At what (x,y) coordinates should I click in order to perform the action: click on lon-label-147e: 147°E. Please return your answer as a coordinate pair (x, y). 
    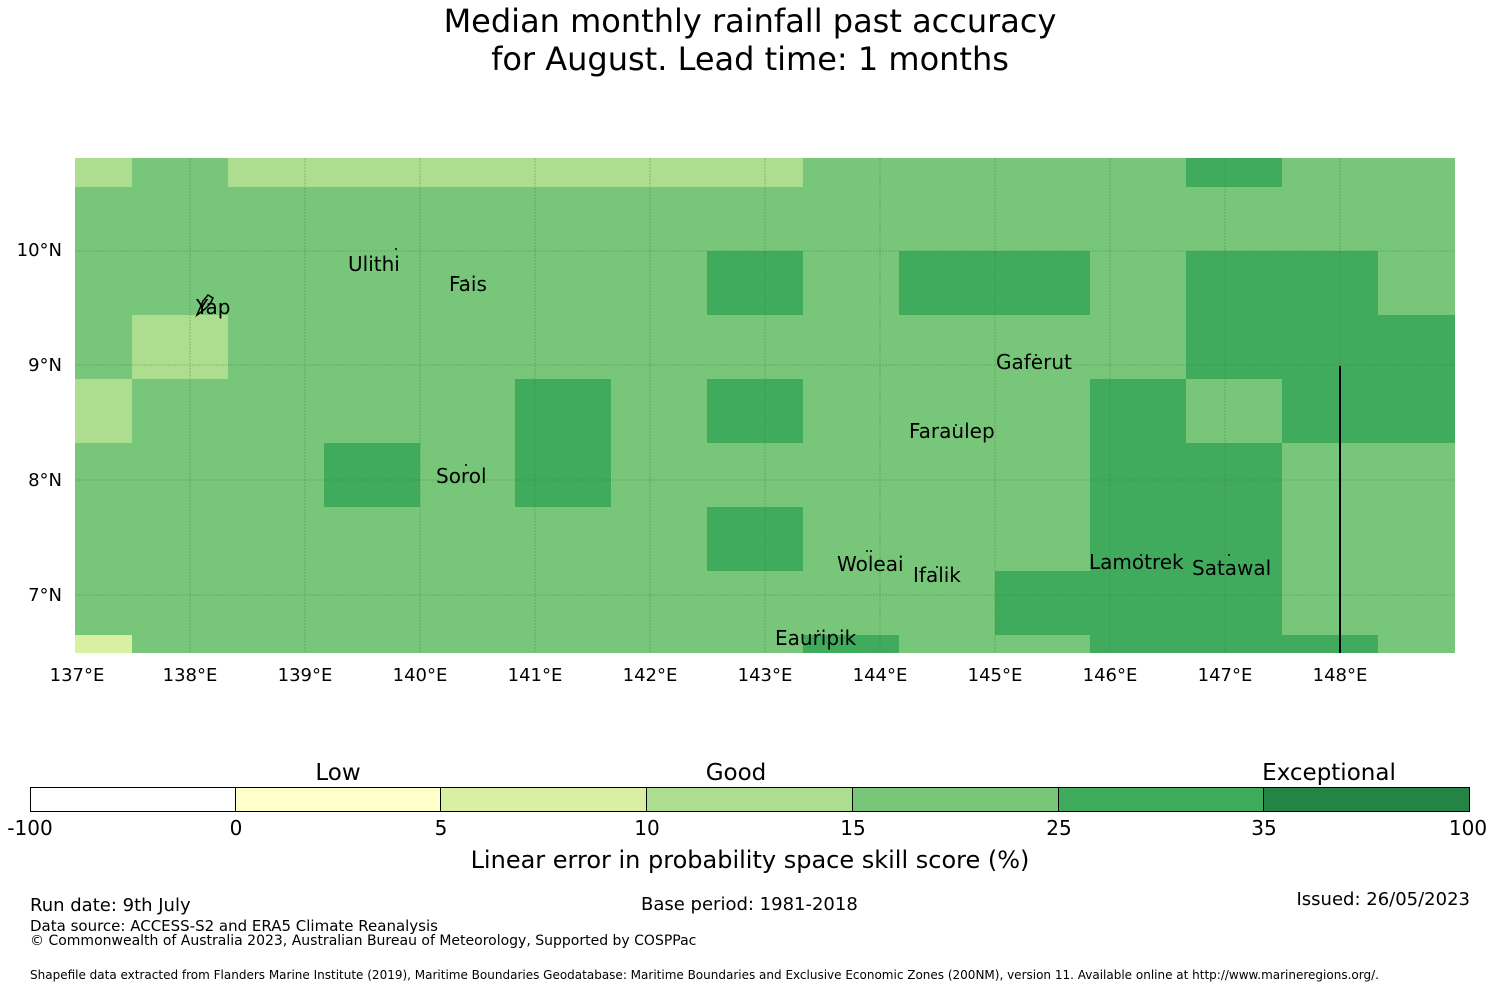
    Looking at the image, I should click on (1225, 675).